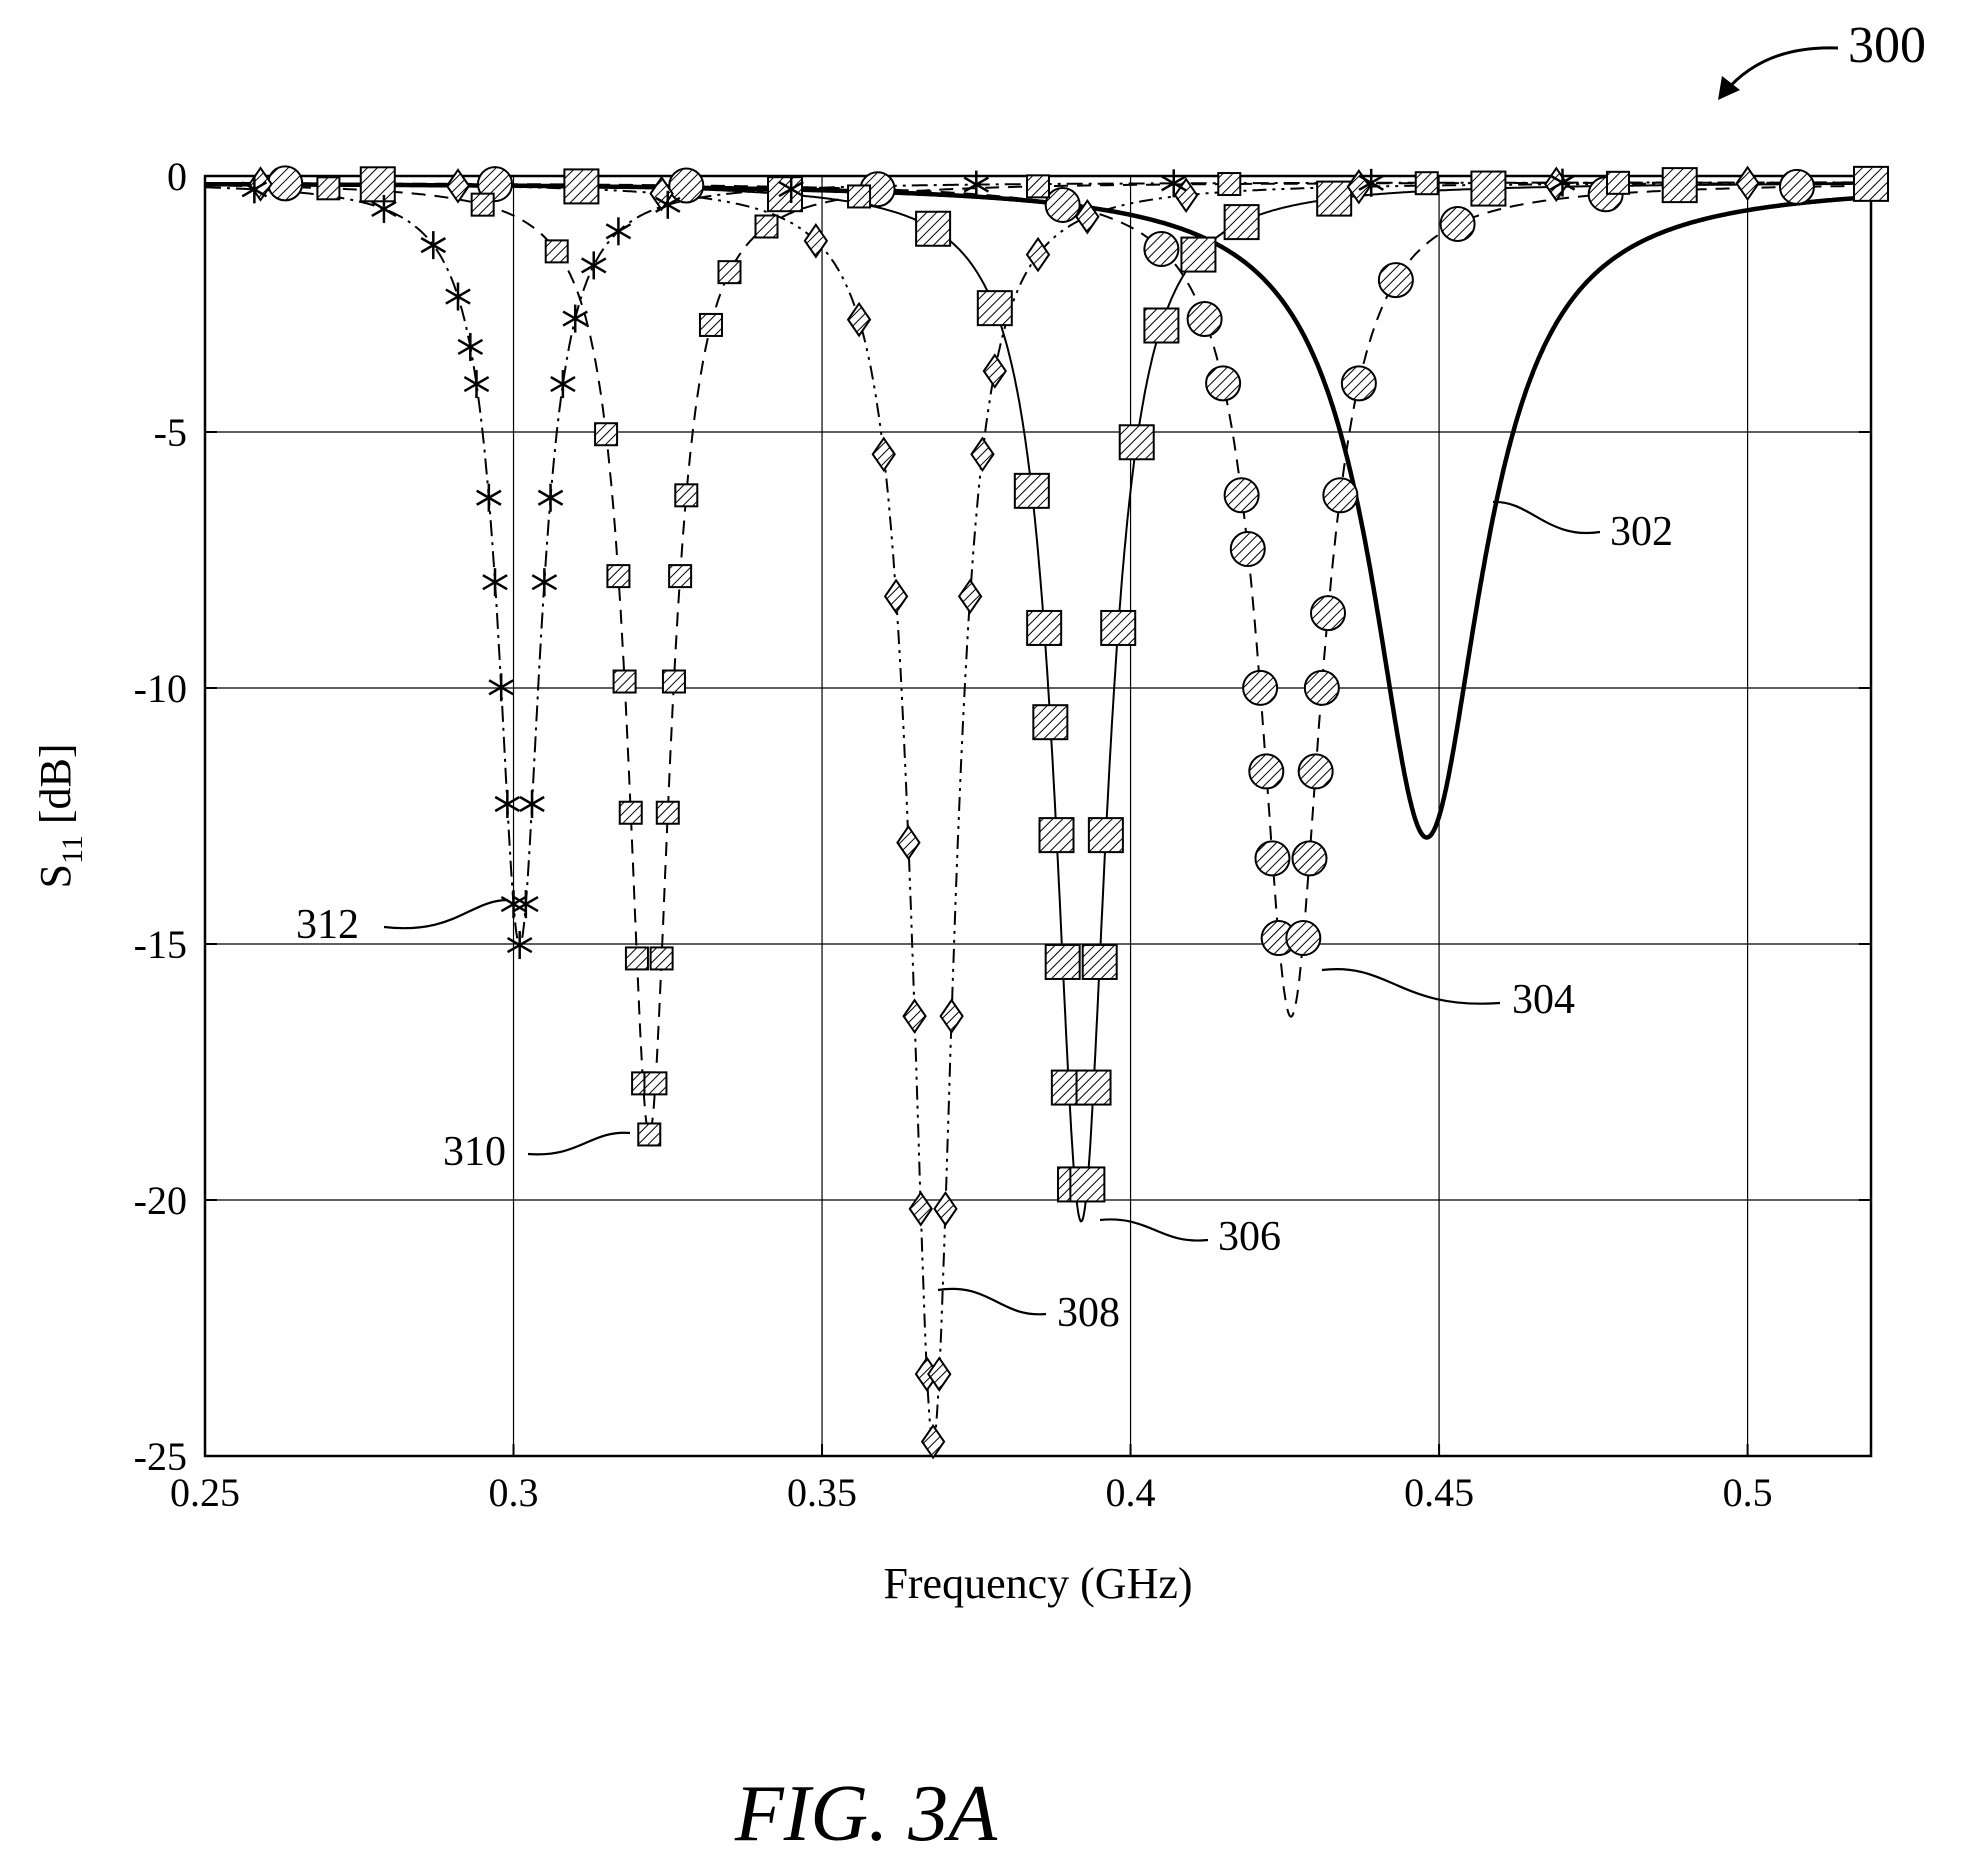 The width and height of the screenshot is (1969, 1860). I want to click on figure-number-arrowhead, so click(1729, 88).